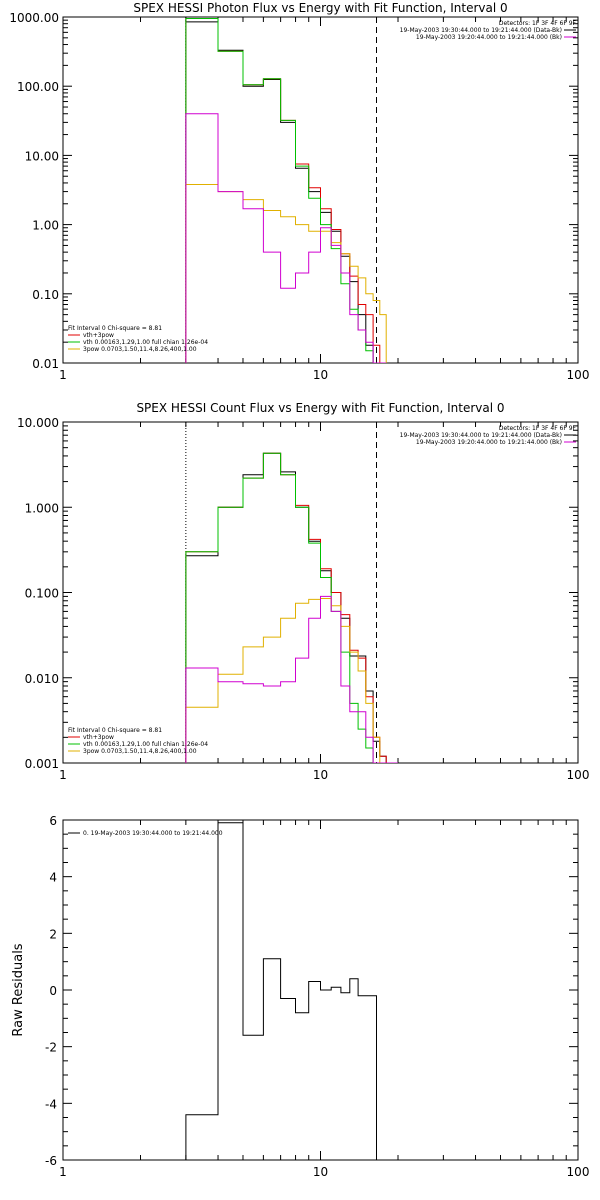 The image size is (600, 1200). Describe the element at coordinates (42, 764) in the screenshot. I see `y-tick-label: 0.001` at that location.